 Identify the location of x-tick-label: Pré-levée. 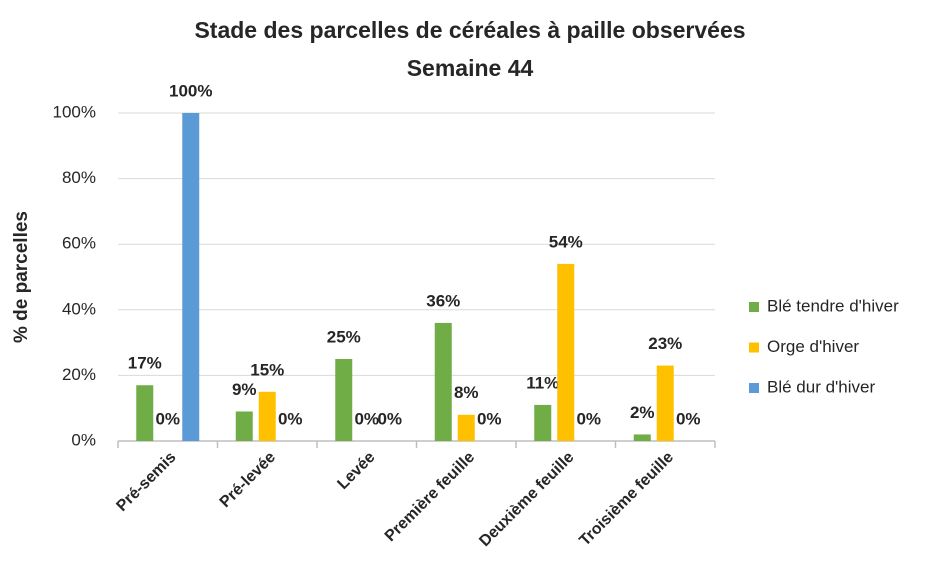
(248, 480).